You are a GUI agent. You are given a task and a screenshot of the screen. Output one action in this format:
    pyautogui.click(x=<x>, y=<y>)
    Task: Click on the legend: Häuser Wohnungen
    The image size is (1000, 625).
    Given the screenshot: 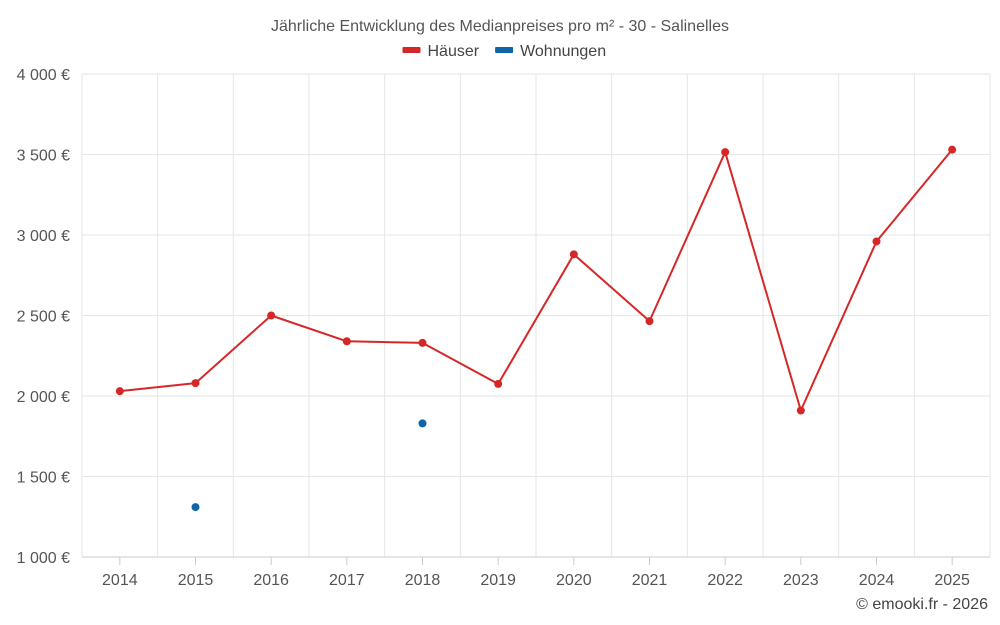 What is the action you would take?
    pyautogui.click(x=504, y=51)
    